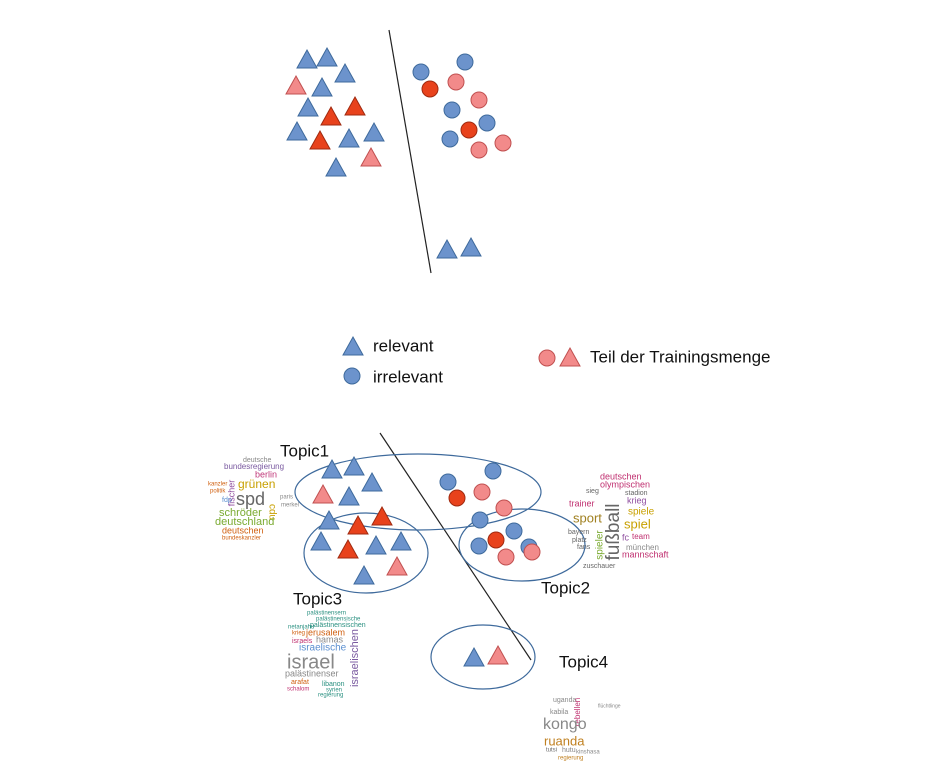 This screenshot has width=941, height=767. Describe the element at coordinates (312, 673) in the screenshot. I see `cloud-word: palästinenser` at that location.